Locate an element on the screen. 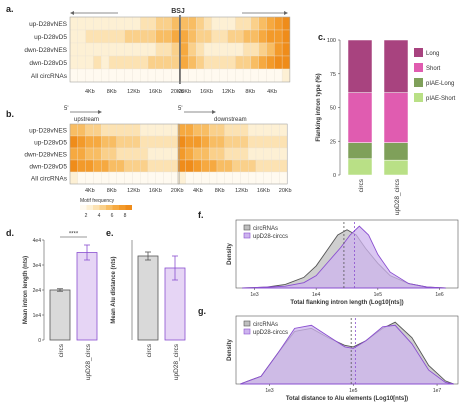  panel-label-f: f. is located at coordinates (201, 215).